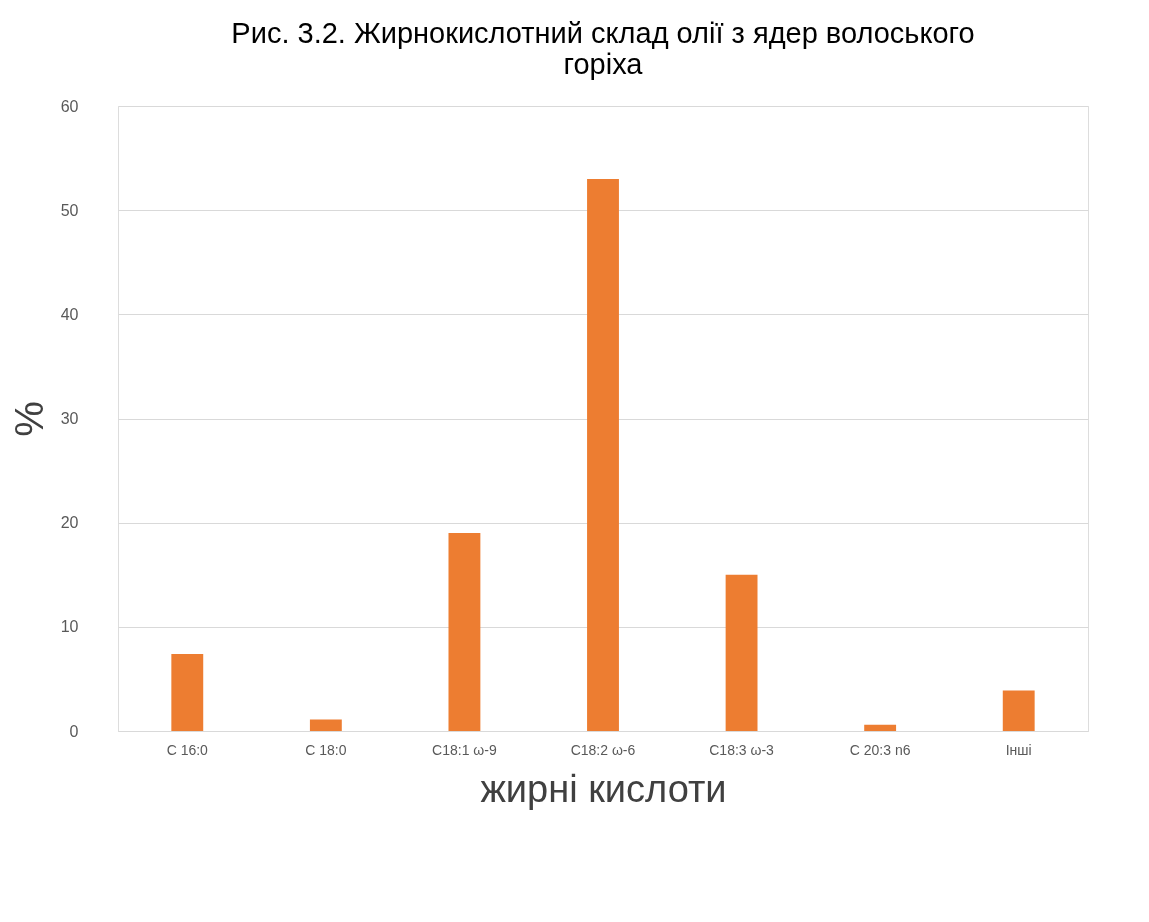  I want to click on y-tick-label: 40, so click(69, 314).